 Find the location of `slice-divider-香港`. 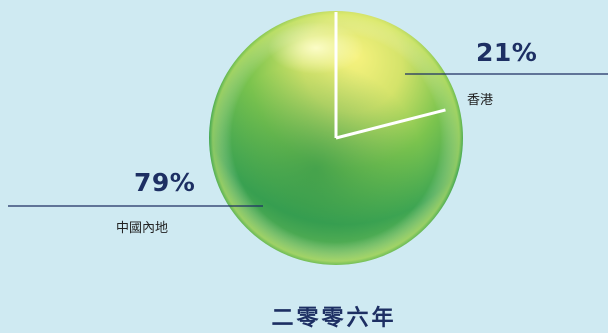

slice-divider-香港 is located at coordinates (390, 124).